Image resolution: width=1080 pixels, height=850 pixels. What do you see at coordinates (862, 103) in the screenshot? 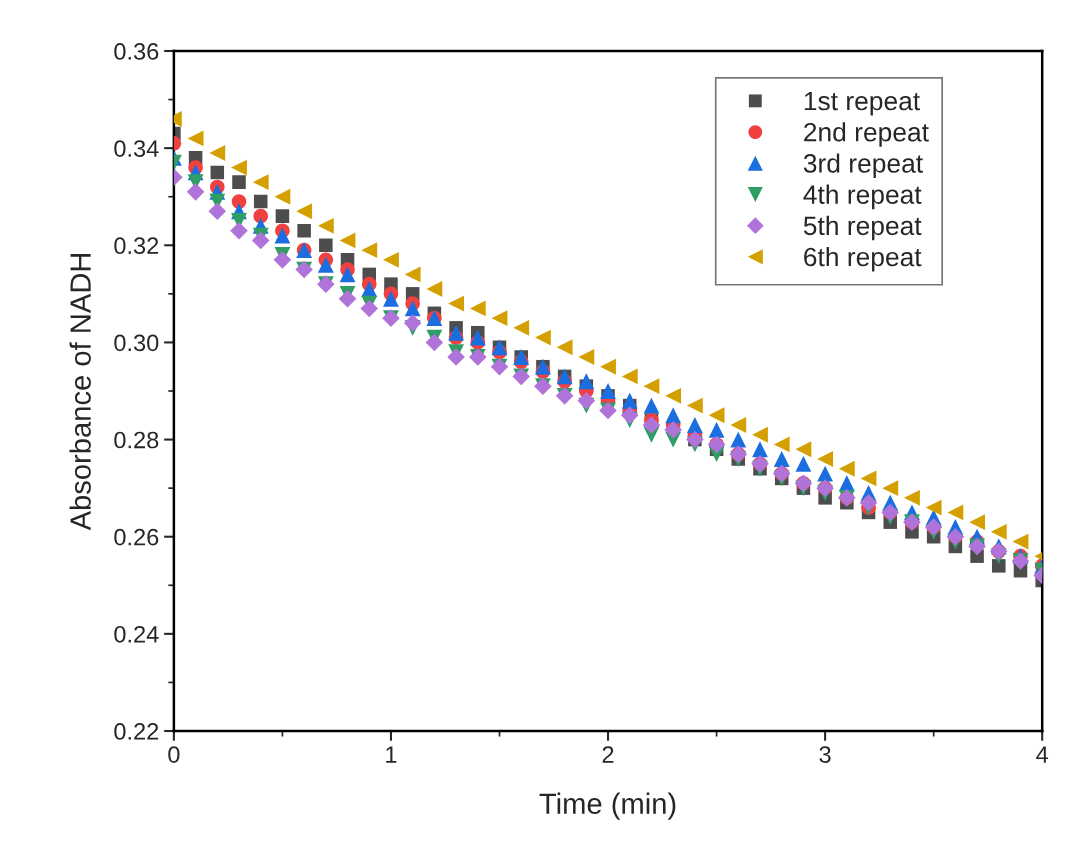
I see `legend-label: 1st repeat` at bounding box center [862, 103].